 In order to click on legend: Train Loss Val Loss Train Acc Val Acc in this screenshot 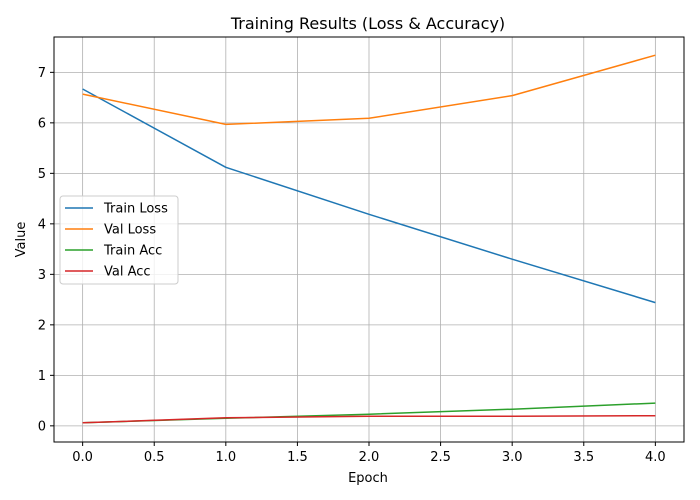, I will do `click(119, 240)`.